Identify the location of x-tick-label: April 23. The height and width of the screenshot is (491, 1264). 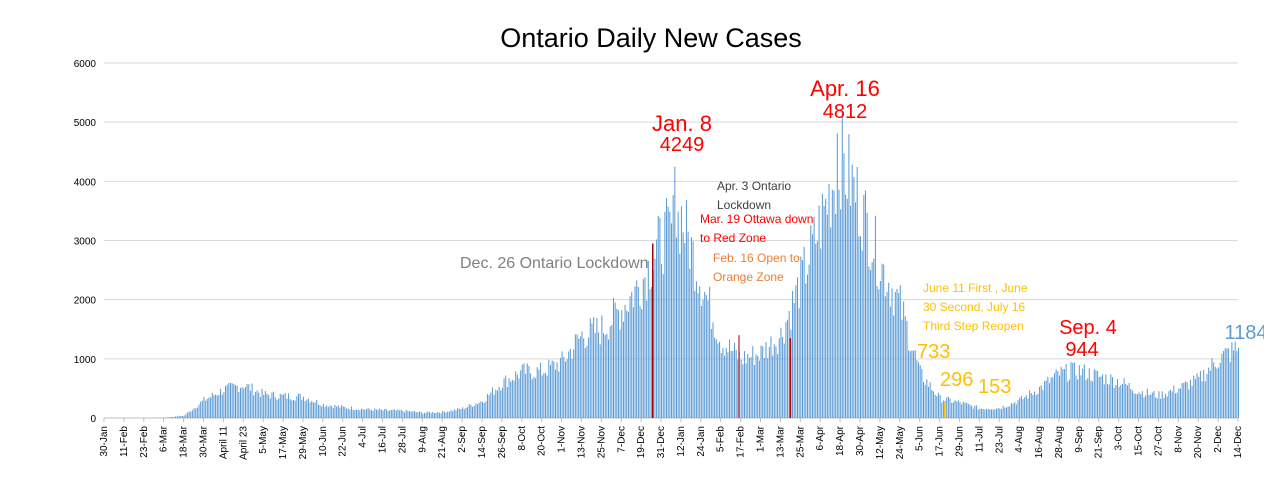
(243, 443).